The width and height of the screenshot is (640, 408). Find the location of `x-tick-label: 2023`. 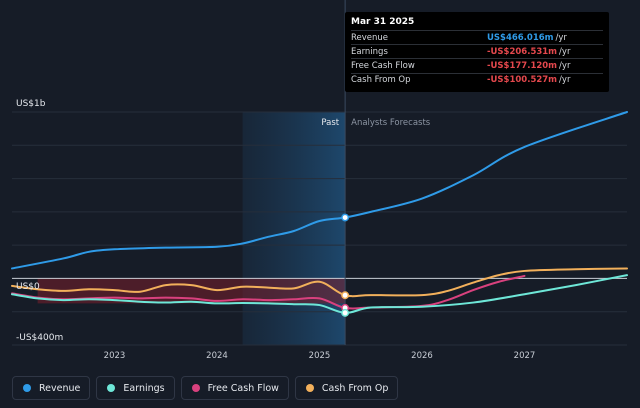

x-tick-label: 2023 is located at coordinates (115, 356).